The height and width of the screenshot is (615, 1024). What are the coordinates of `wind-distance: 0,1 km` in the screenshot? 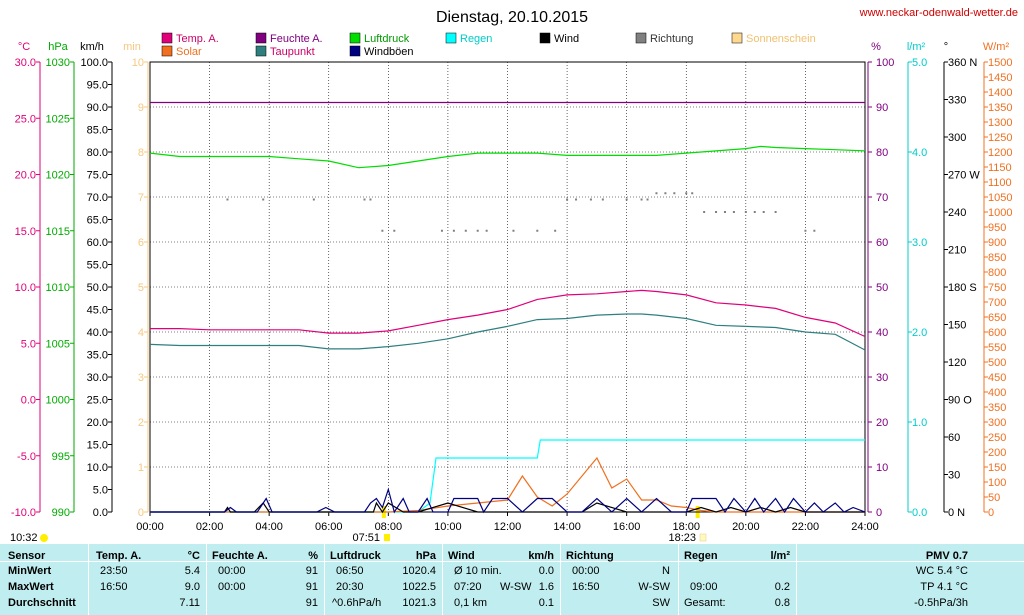 It's located at (471, 603).